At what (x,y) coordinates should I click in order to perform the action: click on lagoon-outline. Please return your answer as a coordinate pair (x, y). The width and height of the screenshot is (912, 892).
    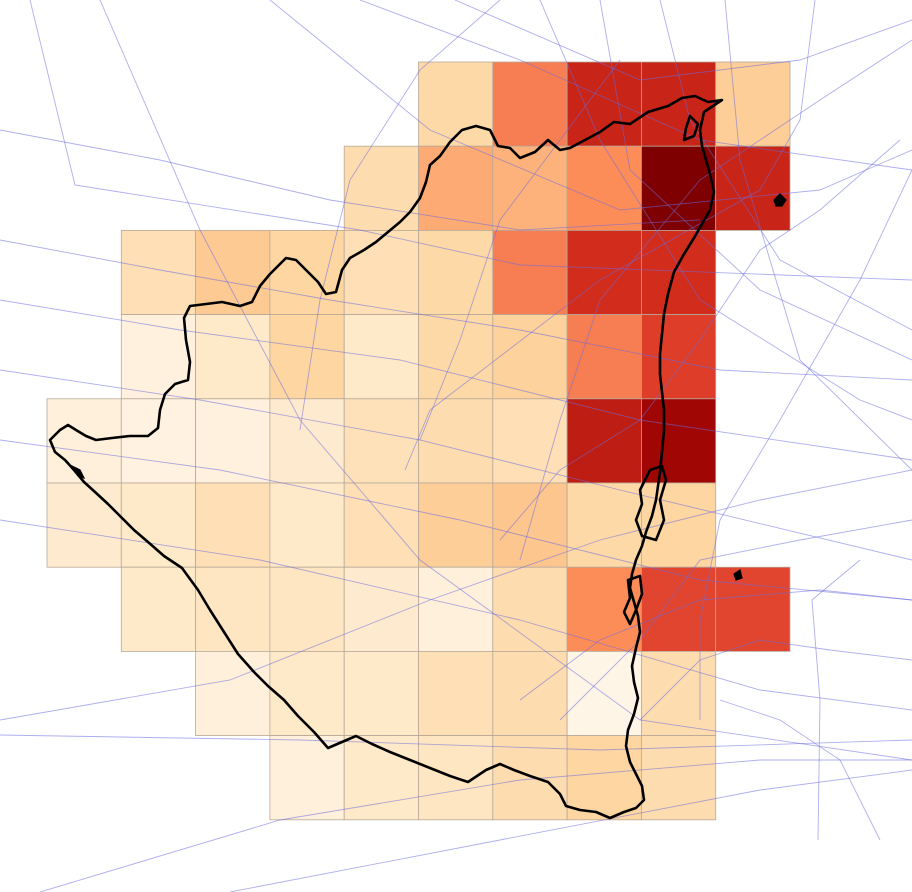
    Looking at the image, I should click on (651, 503).